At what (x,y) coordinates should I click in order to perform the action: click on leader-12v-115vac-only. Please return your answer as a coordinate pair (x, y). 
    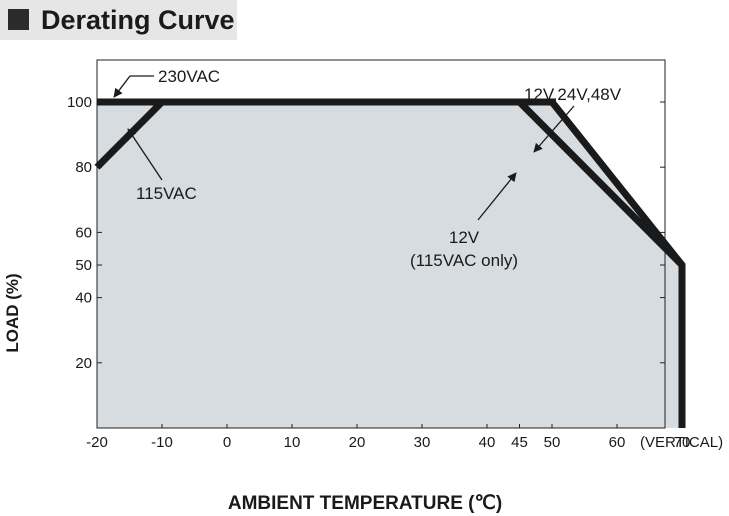
    Looking at the image, I should click on (497, 196).